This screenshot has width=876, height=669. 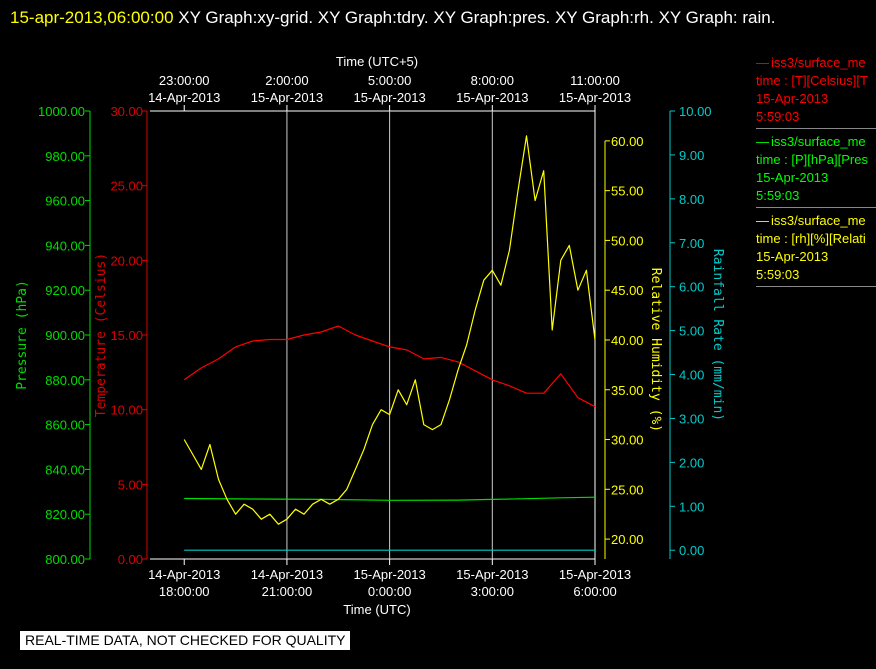 I want to click on humidity-tick-label: 30.00, so click(x=627, y=440).